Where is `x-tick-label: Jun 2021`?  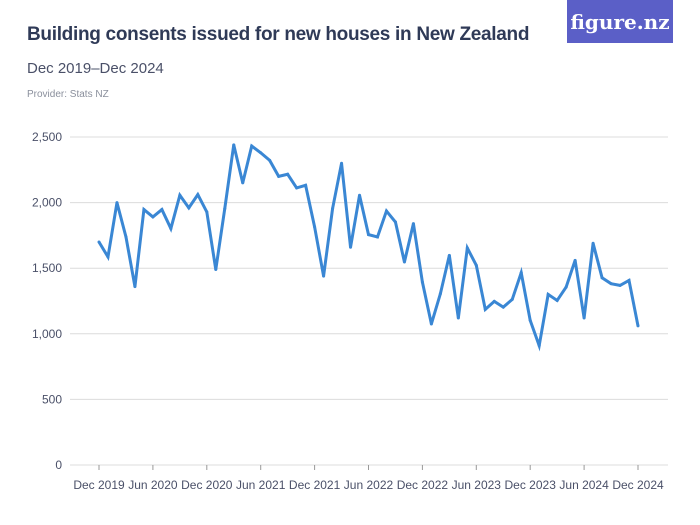
x-tick-label: Jun 2021 is located at coordinates (261, 485).